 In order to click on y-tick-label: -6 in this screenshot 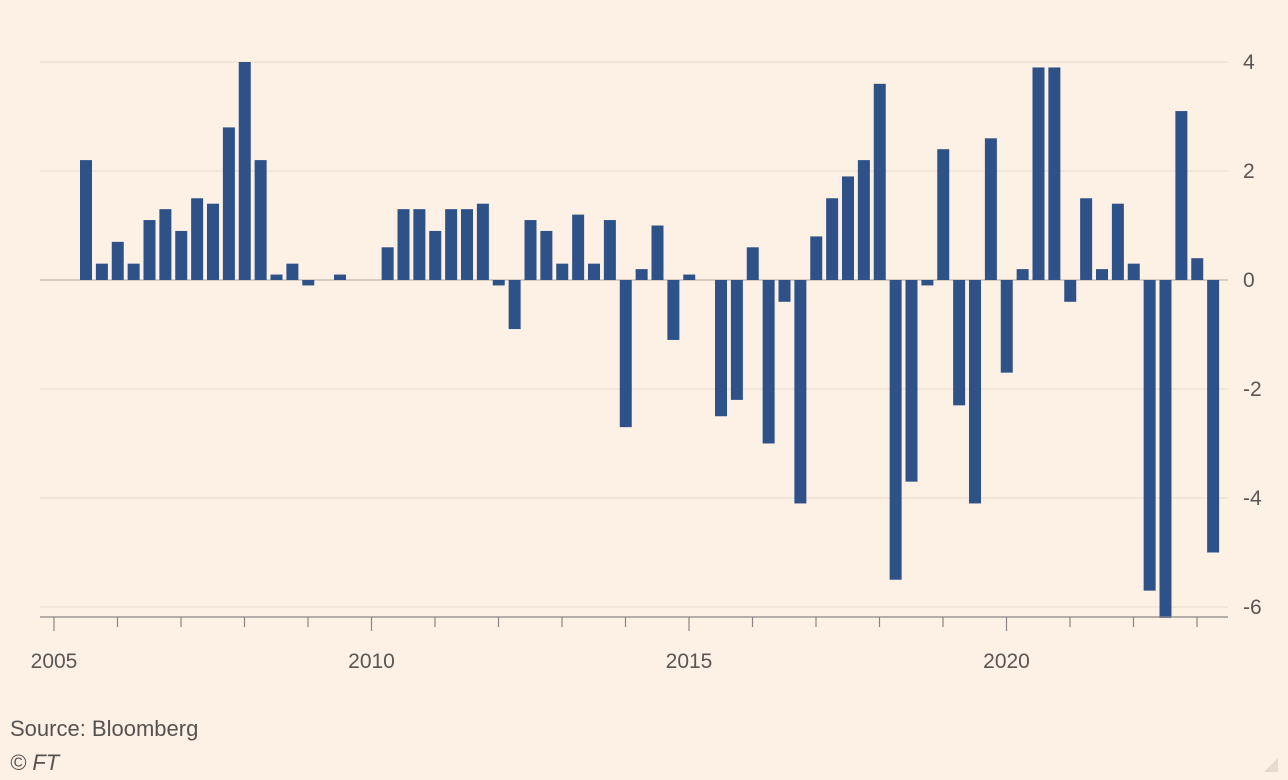, I will do `click(1252, 607)`.